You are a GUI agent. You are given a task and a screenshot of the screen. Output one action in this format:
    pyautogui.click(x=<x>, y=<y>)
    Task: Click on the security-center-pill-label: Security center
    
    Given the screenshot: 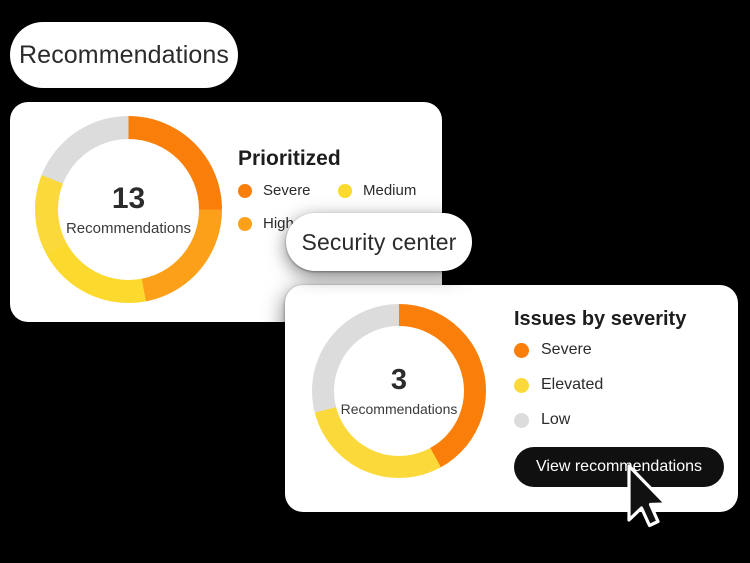 What is the action you would take?
    pyautogui.click(x=379, y=242)
    